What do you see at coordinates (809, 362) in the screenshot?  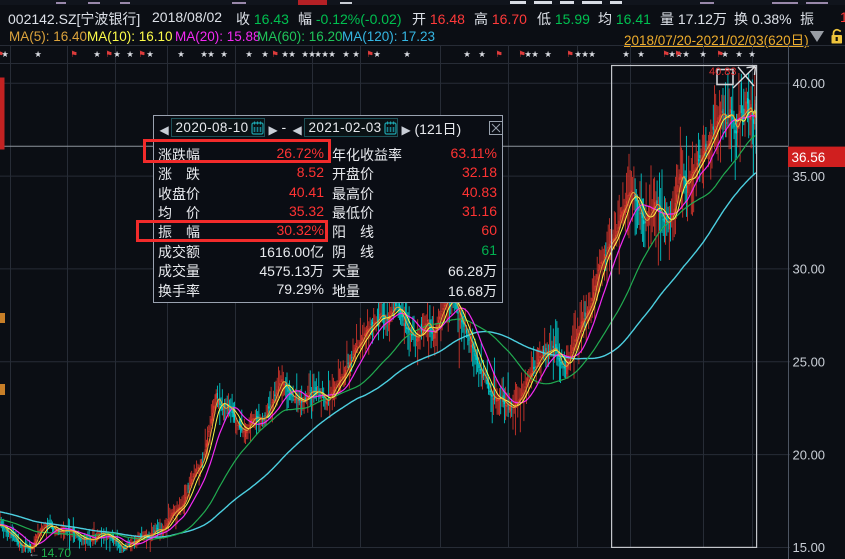 I see `svg-text: 25.00` at bounding box center [809, 362].